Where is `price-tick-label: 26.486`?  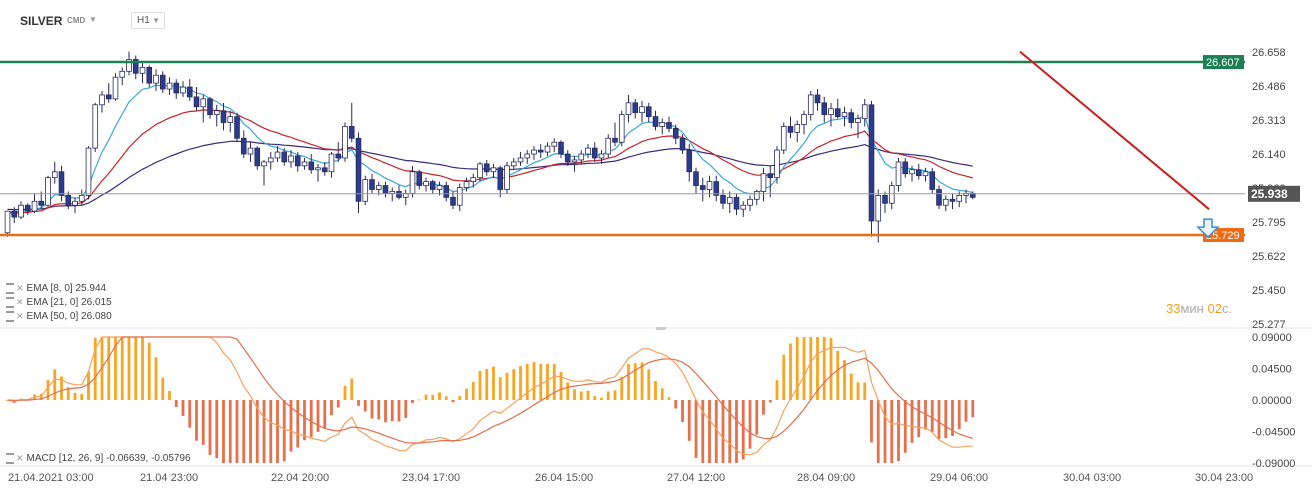
price-tick-label: 26.486 is located at coordinates (1269, 87).